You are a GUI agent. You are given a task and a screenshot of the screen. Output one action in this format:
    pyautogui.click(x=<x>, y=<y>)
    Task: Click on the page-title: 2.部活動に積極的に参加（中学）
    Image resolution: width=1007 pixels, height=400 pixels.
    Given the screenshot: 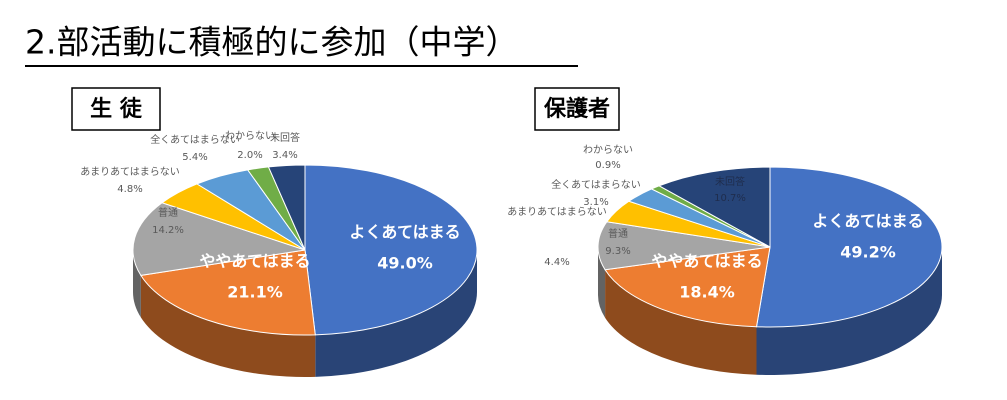 What is the action you would take?
    pyautogui.click(x=272, y=42)
    